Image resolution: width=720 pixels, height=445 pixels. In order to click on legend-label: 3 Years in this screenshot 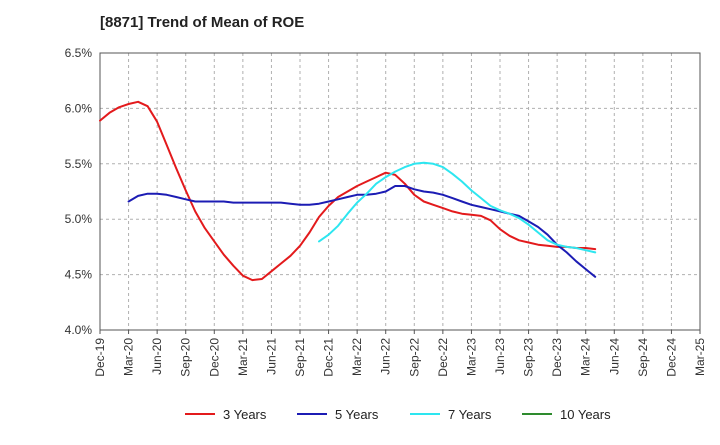, I will do `click(245, 414)`.